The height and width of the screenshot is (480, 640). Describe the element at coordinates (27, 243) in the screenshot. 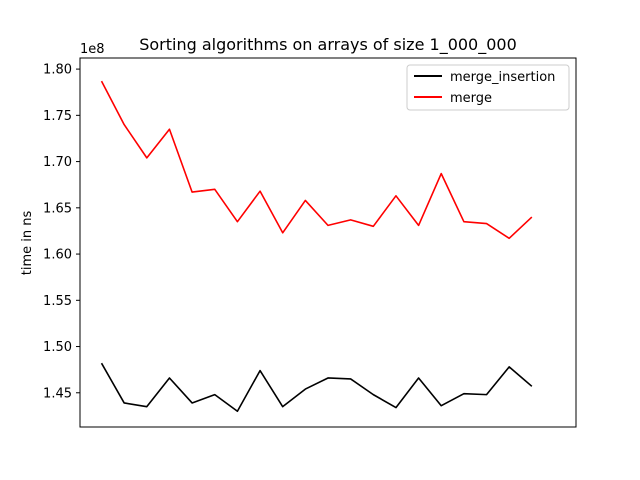

I see `y-axis-label: time in ns` at that location.